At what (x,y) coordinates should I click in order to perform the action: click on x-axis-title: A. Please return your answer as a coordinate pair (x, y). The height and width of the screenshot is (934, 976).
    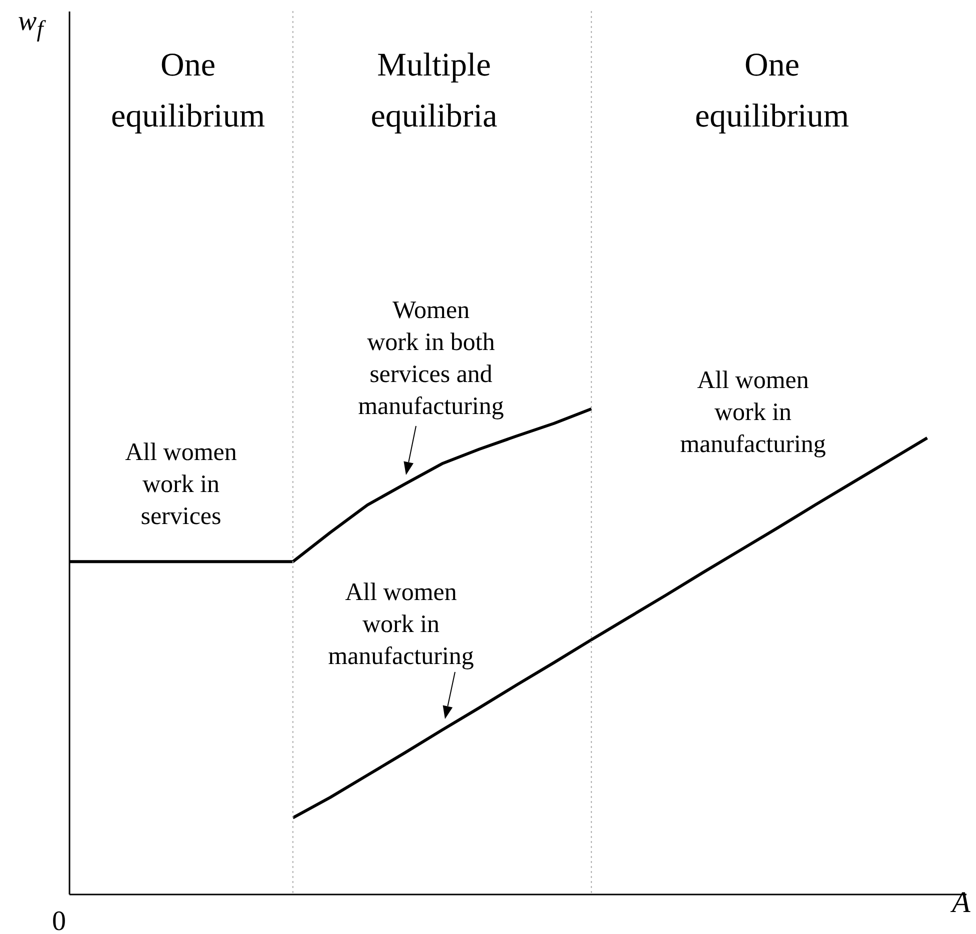
    Looking at the image, I should click on (961, 903).